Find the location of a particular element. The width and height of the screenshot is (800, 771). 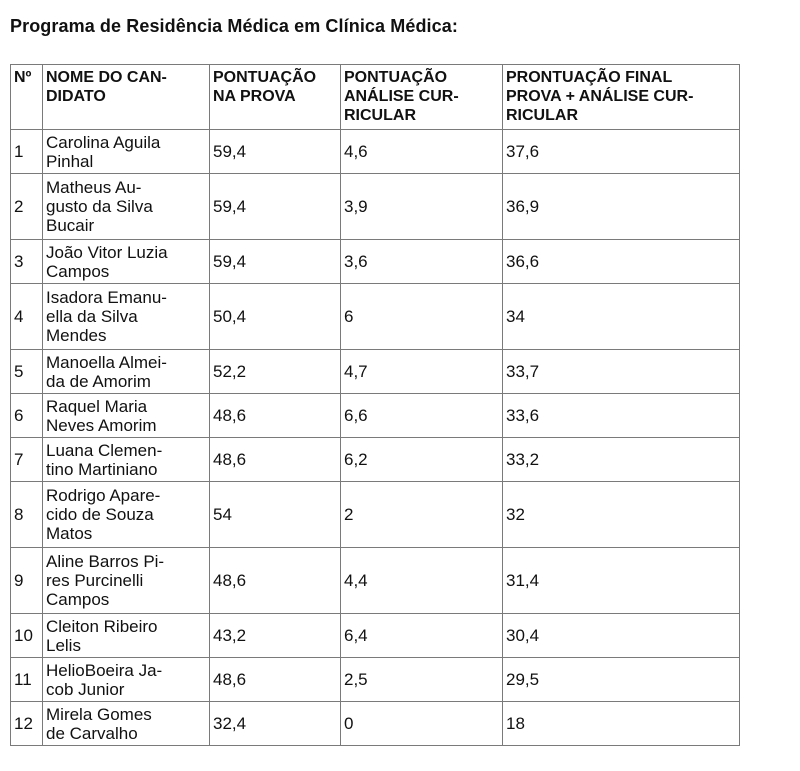

cell-curriculum-score: 4,6 is located at coordinates (421, 151).